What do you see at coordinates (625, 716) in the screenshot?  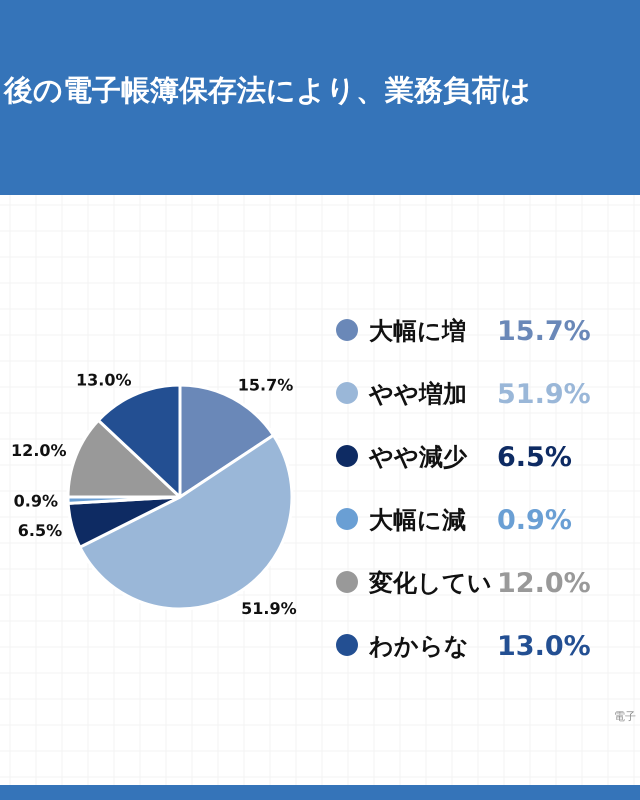 I see `text: 電子` at bounding box center [625, 716].